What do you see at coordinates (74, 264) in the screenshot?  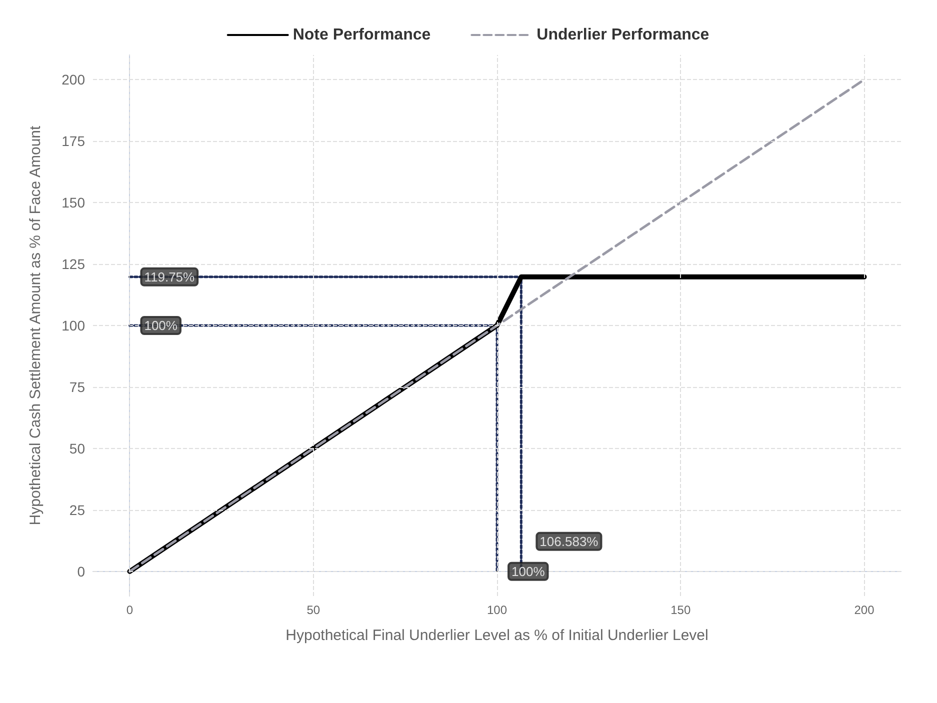 I see `y-tick-label: 125` at bounding box center [74, 264].